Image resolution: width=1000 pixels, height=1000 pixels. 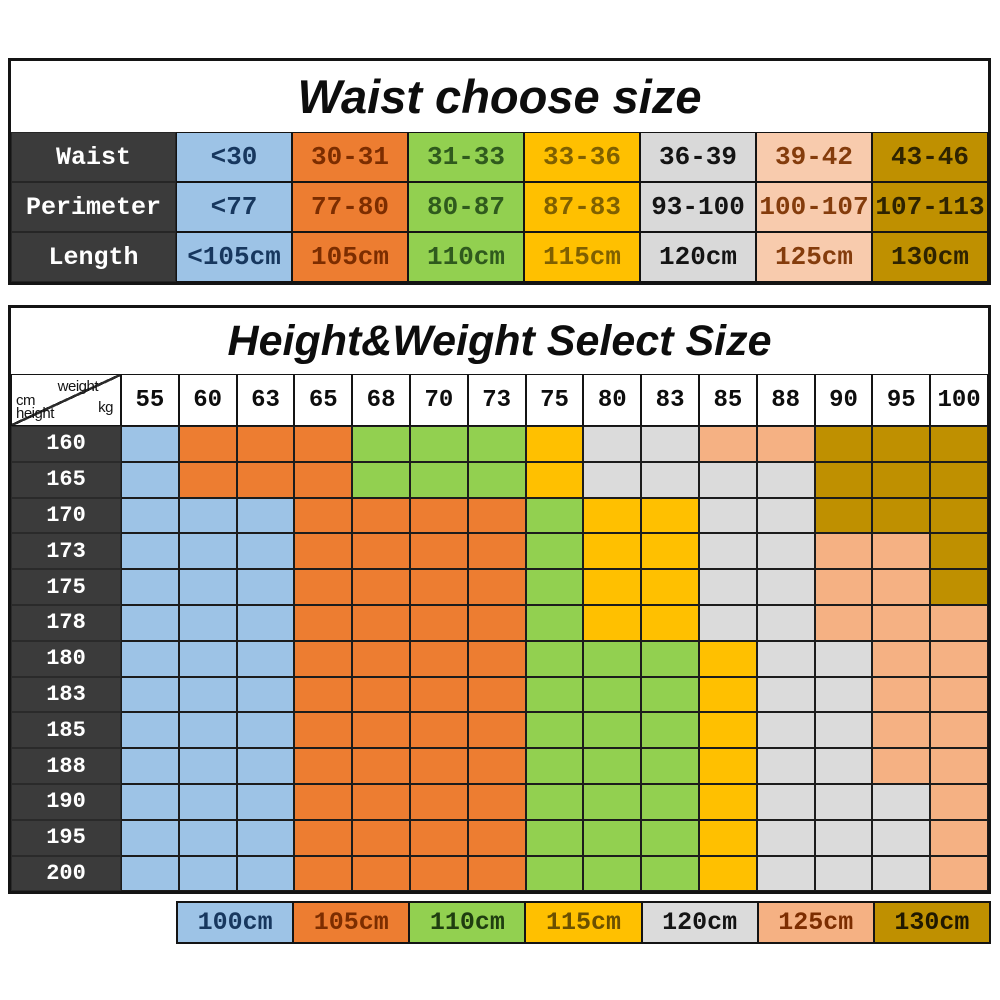 What do you see at coordinates (66, 658) in the screenshot?
I see `height-row-label: 180` at bounding box center [66, 658].